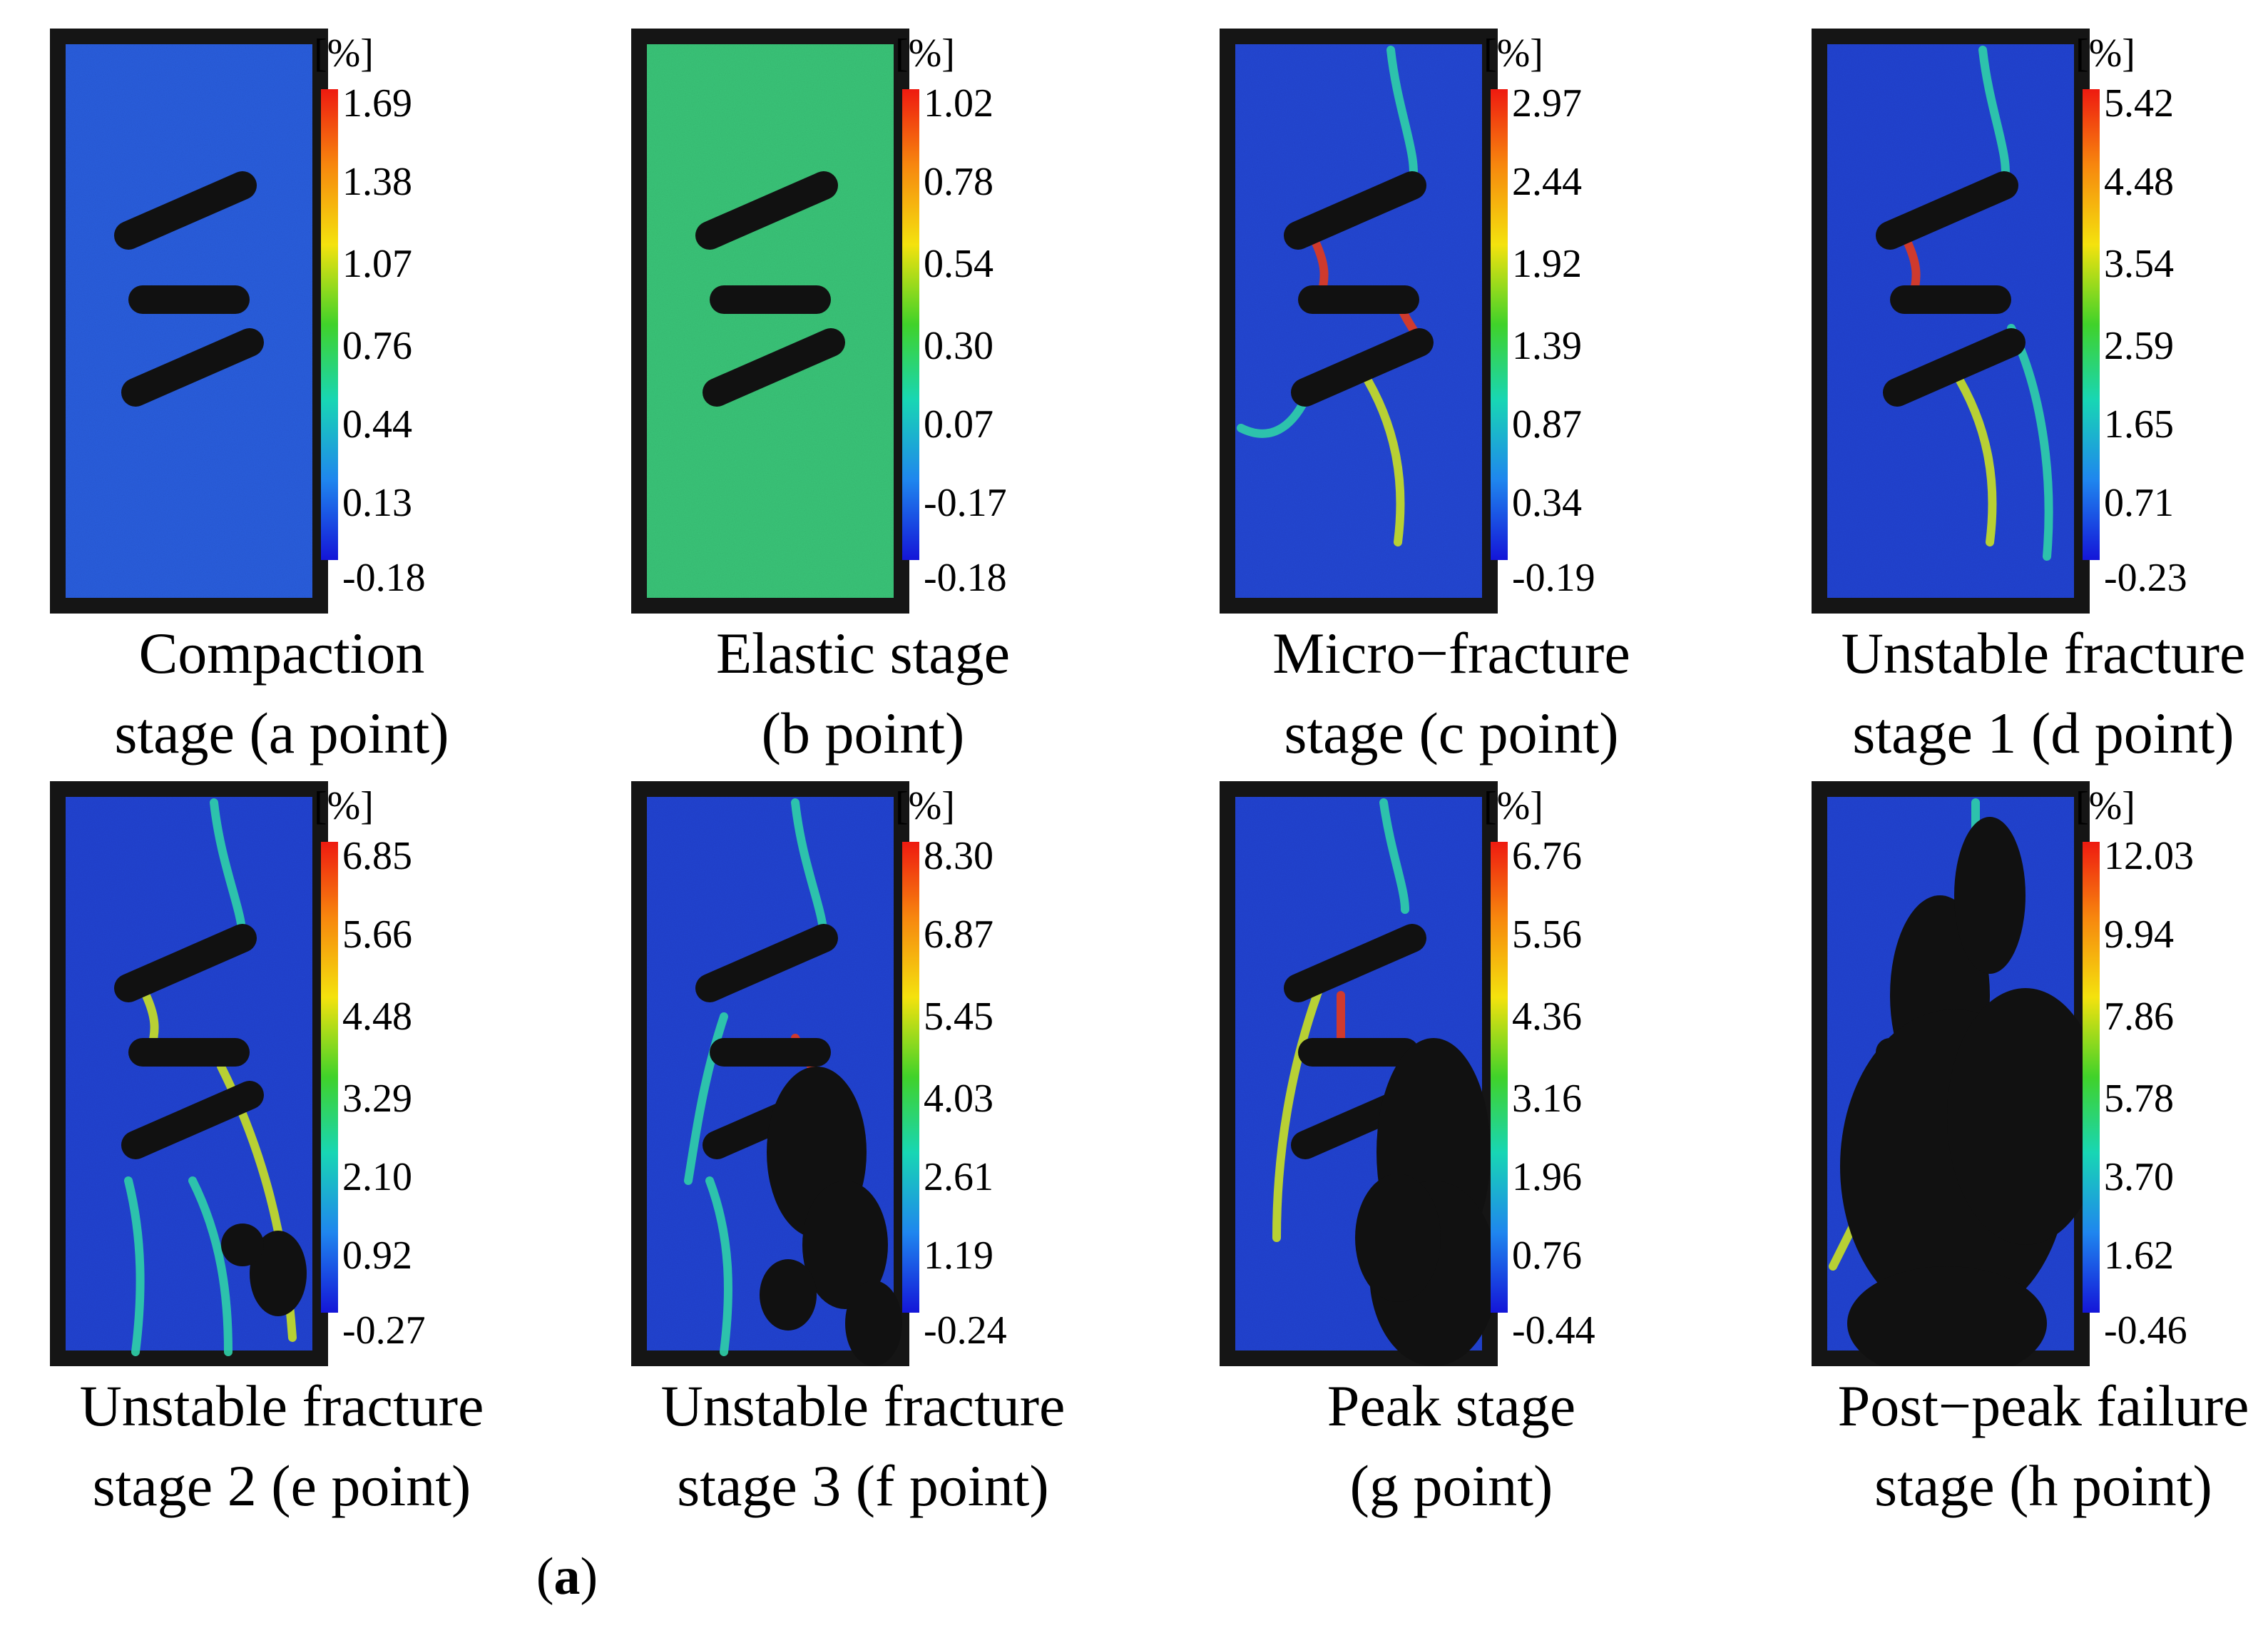 The height and width of the screenshot is (1638, 2268). What do you see at coordinates (1451, 1405) in the screenshot?
I see `stage-caption-line: Peak stage` at bounding box center [1451, 1405].